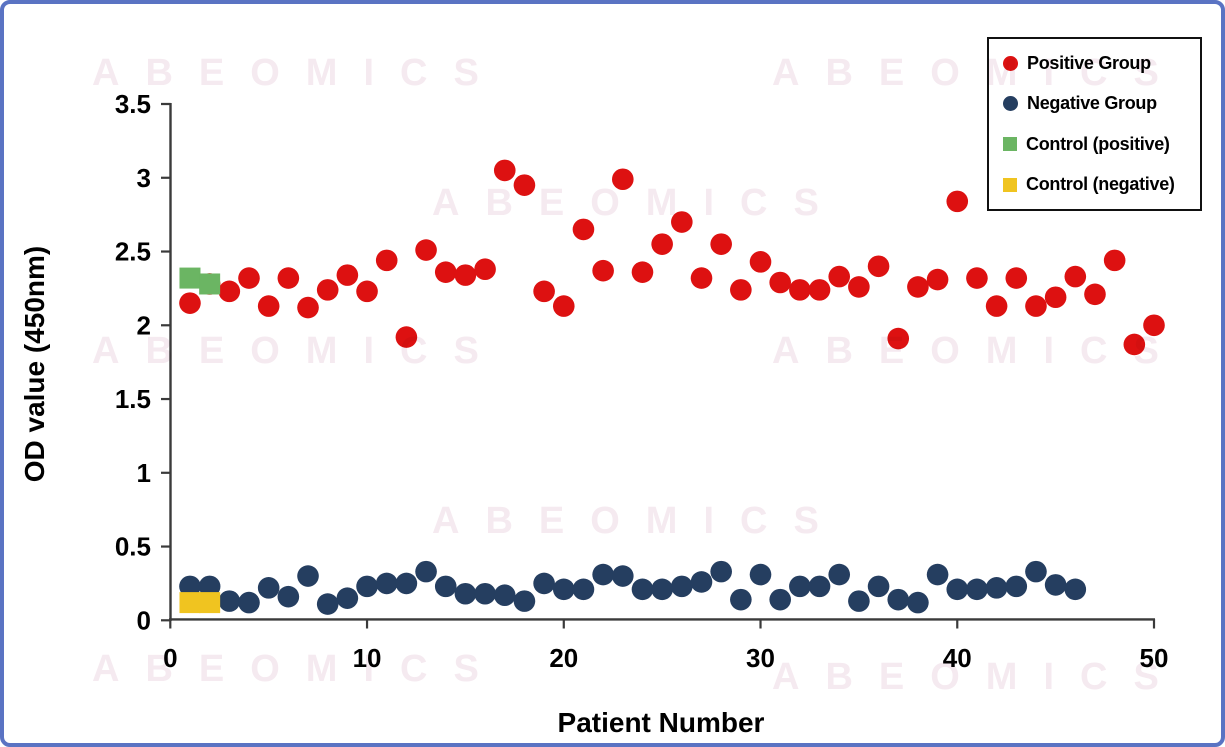 Image resolution: width=1225 pixels, height=747 pixels. What do you see at coordinates (144, 178) in the screenshot?
I see `y-tick-label: 3` at bounding box center [144, 178].